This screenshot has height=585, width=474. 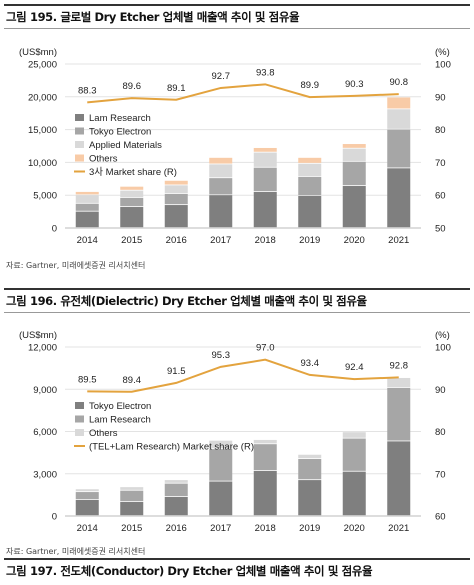 I want to click on figure1-source: 자료: Gartner, 미래에셋증권 리서치센터, so click(x=76, y=265).